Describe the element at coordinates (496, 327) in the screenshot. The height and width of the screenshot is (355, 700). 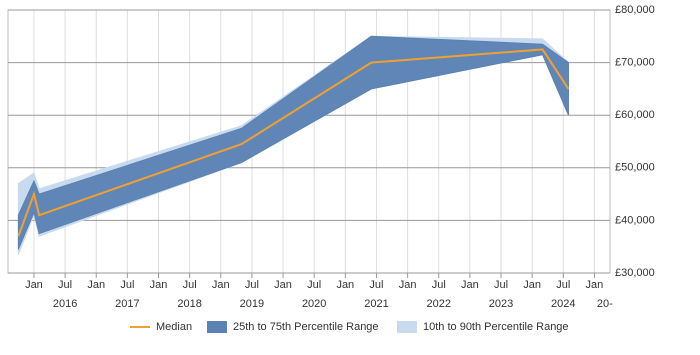
I see `legend-label: 10th to 90th Percentile Range` at that location.